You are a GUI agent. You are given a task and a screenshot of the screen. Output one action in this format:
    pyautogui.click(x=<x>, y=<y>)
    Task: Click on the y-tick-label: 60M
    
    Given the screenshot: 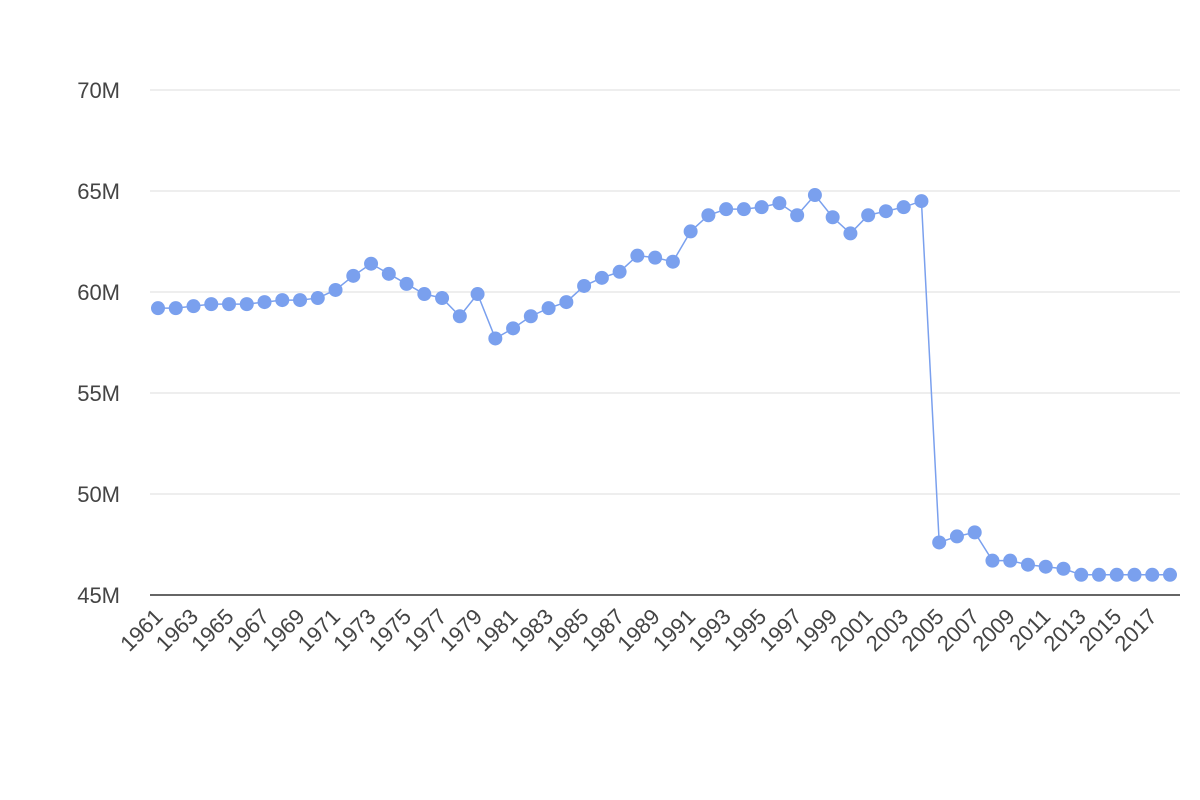 What is the action you would take?
    pyautogui.click(x=98, y=292)
    